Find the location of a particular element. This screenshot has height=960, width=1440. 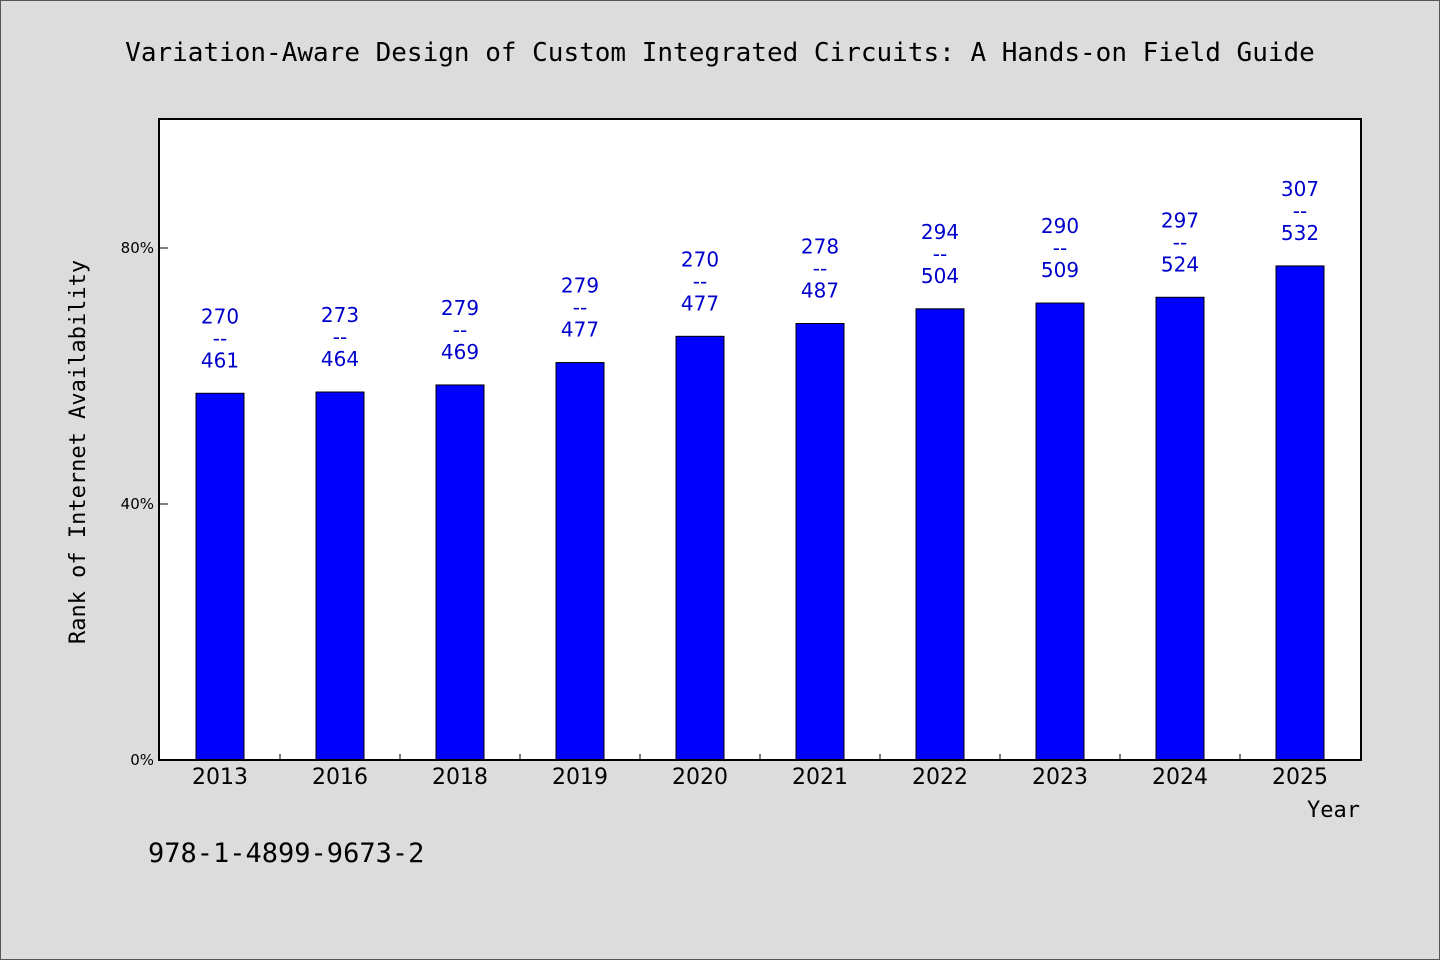

data-label-2022-bottom: 504 is located at coordinates (940, 276).